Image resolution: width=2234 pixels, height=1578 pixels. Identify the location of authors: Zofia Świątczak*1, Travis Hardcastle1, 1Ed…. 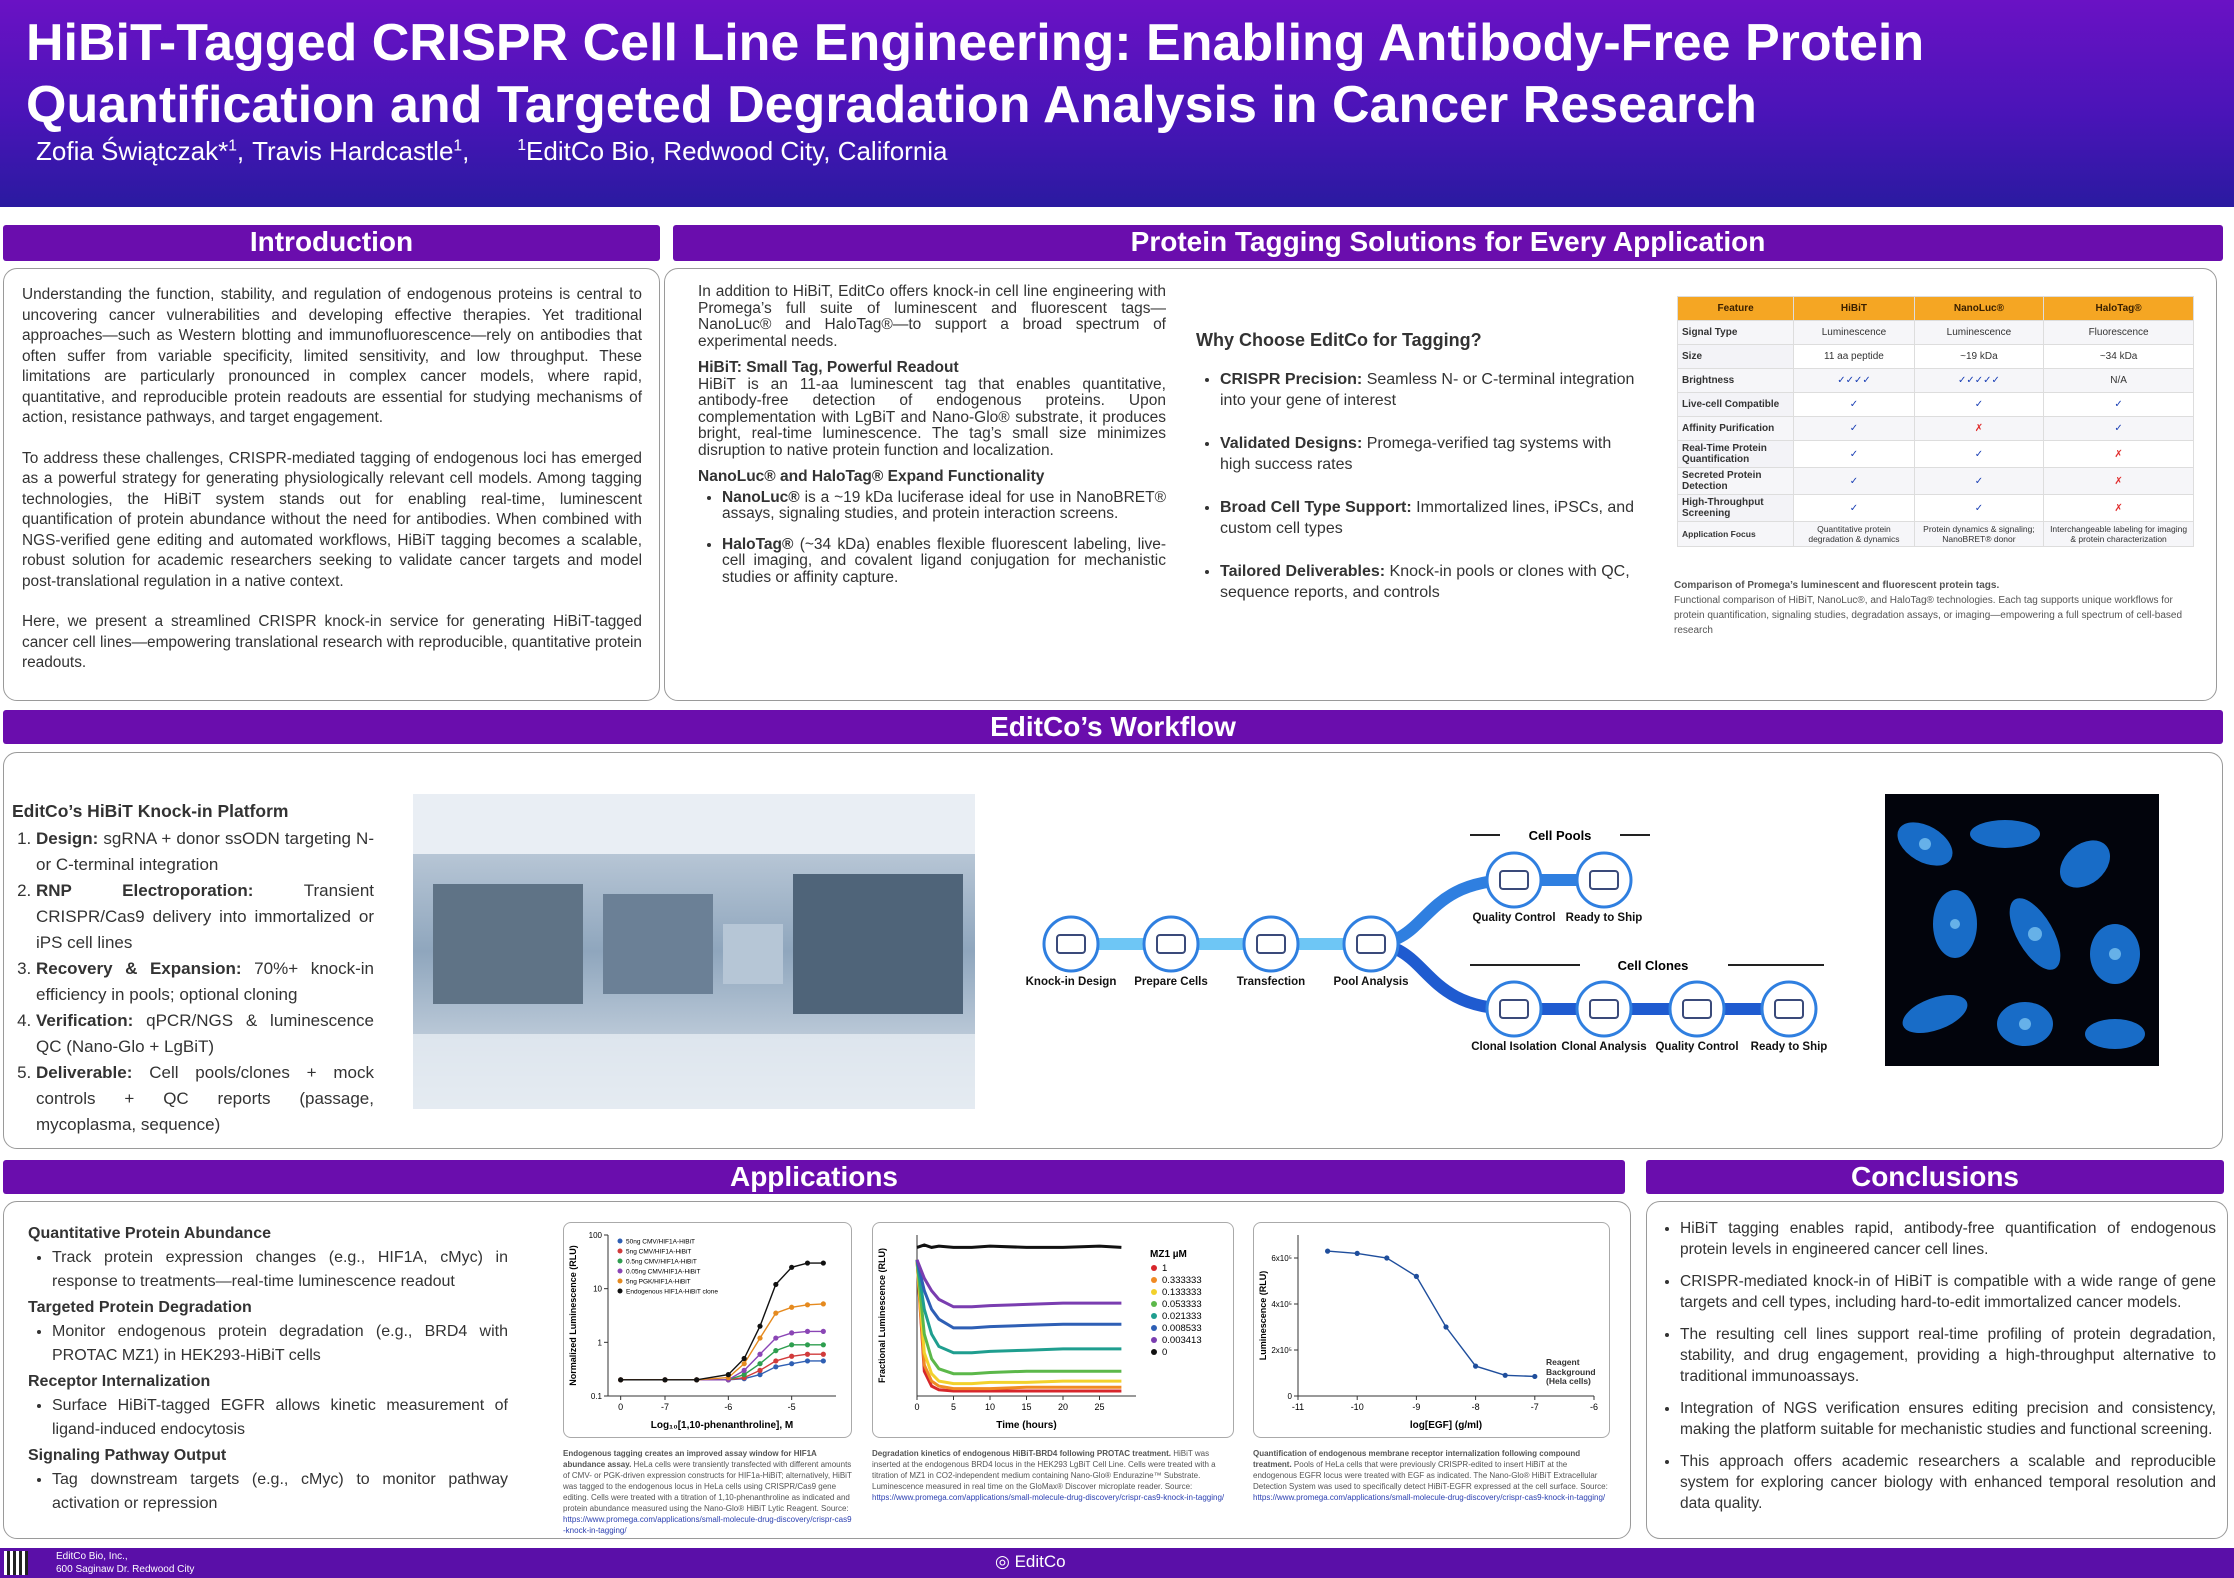
(492, 151).